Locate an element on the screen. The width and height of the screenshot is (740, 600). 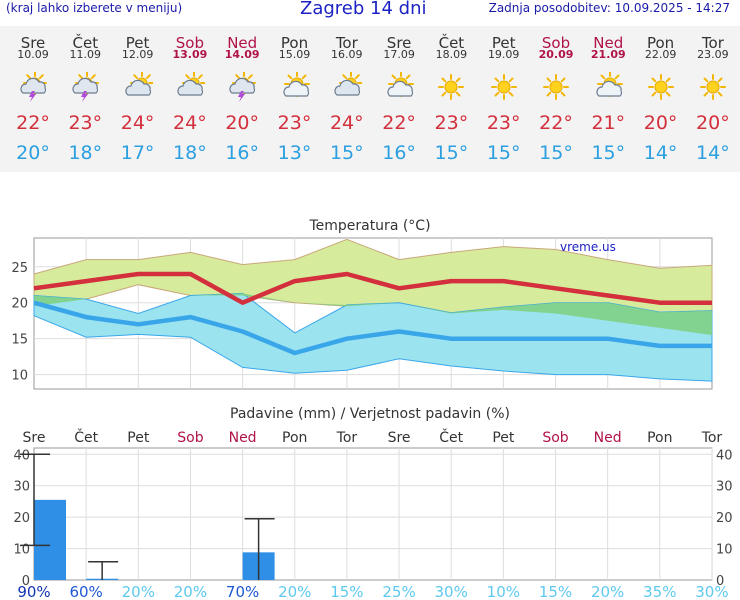
category-label: Sre is located at coordinates (34, 438).